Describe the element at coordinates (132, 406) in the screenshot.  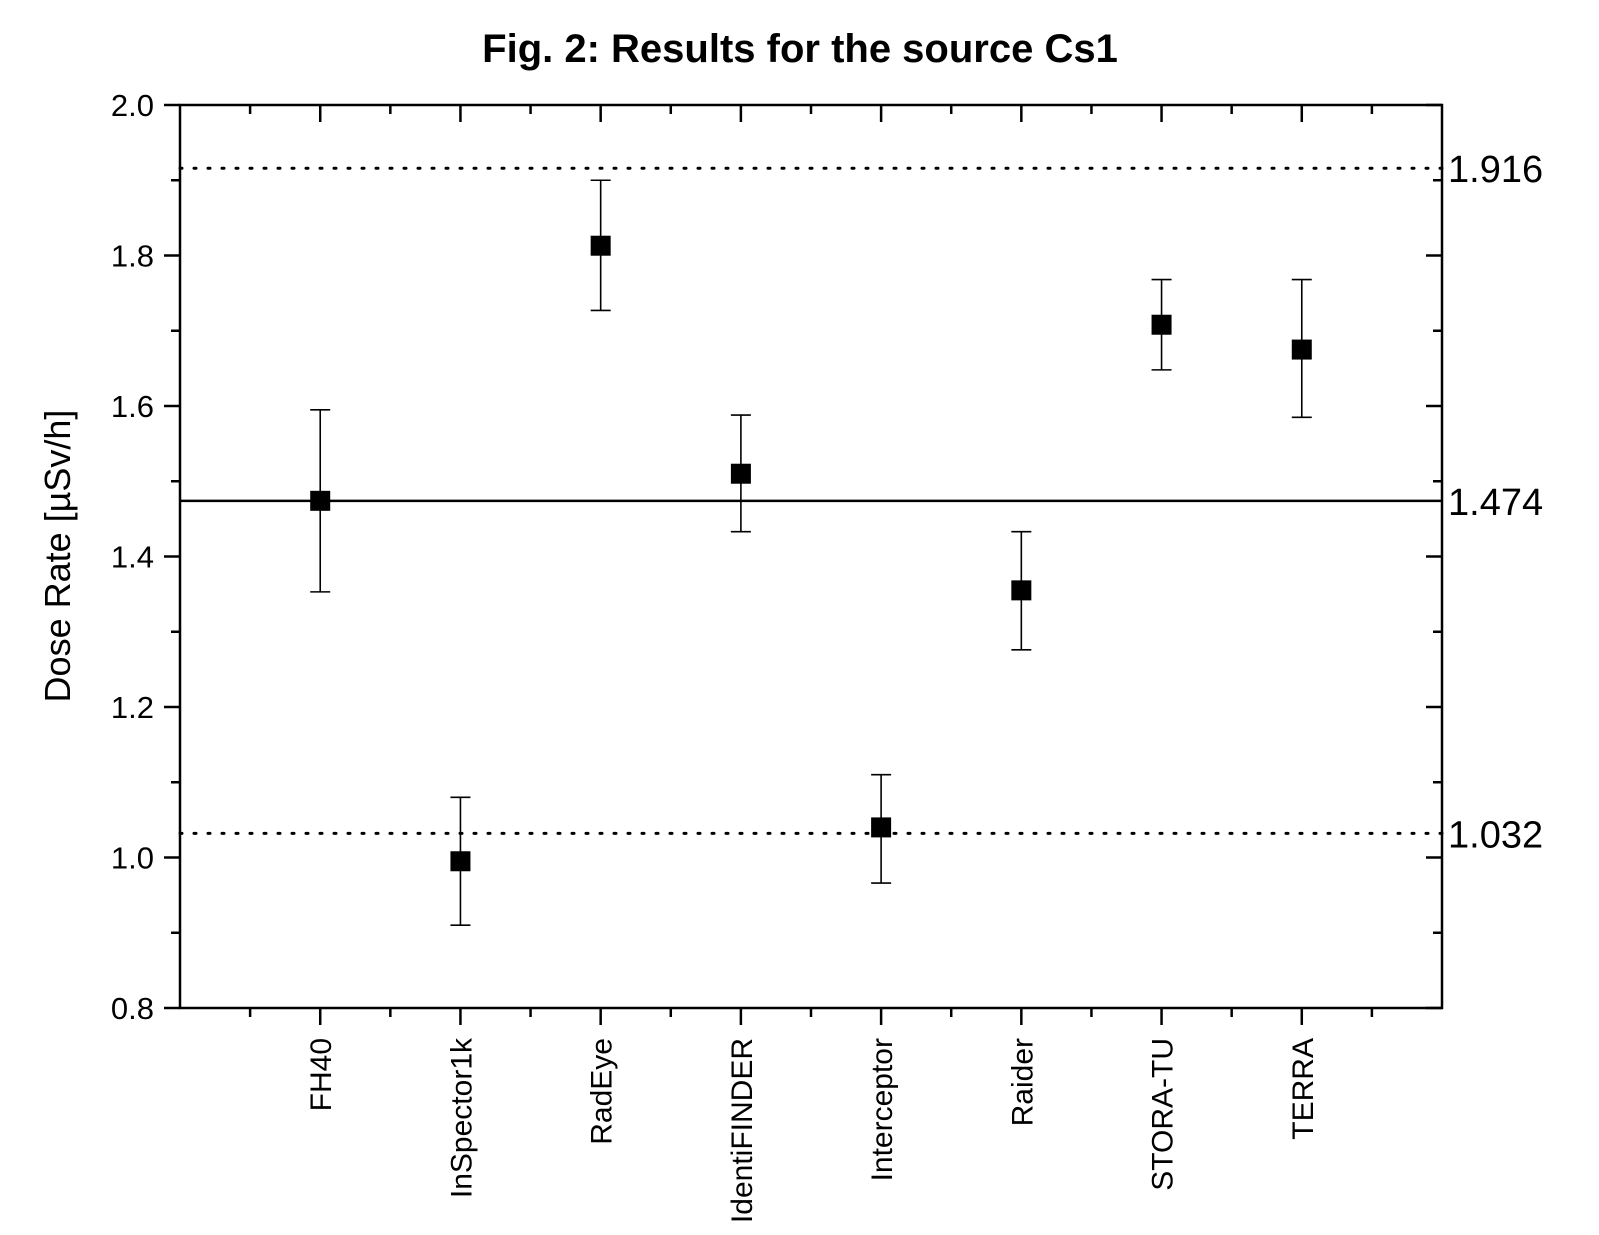
I see `y-tick-label: 1.6` at that location.